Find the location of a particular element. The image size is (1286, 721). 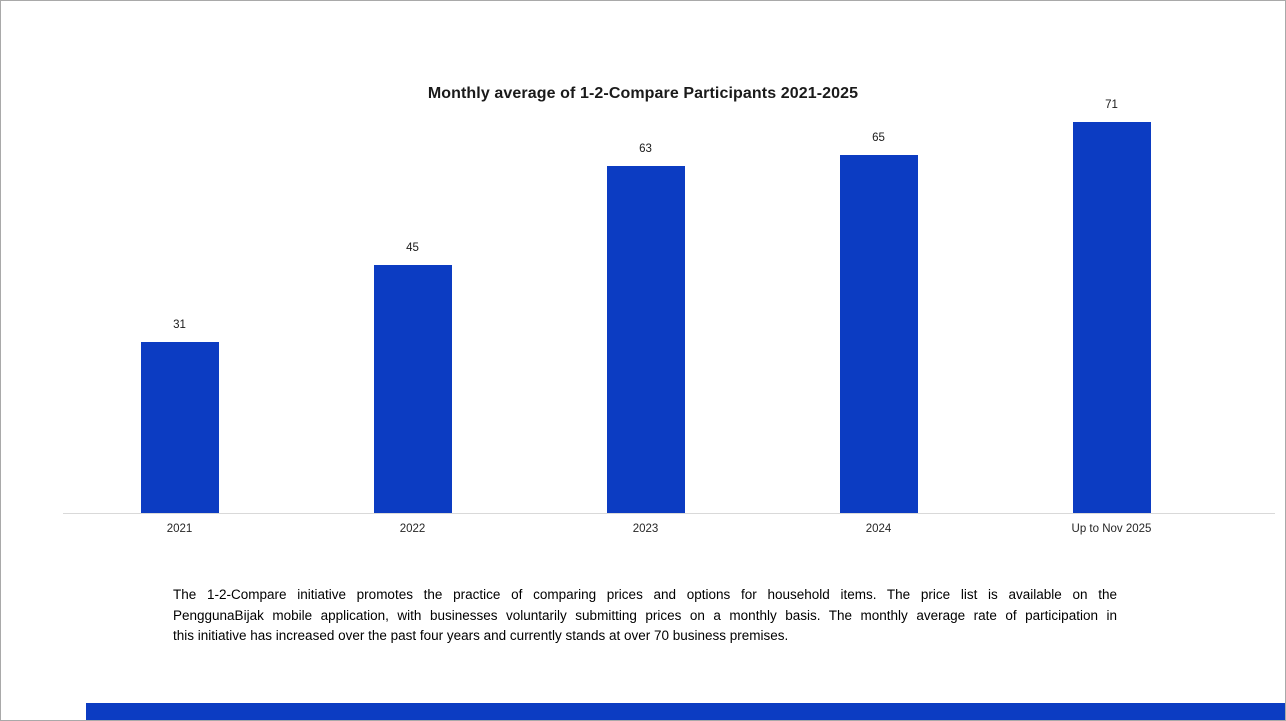

bar-value-label: 71 is located at coordinates (1111, 105).